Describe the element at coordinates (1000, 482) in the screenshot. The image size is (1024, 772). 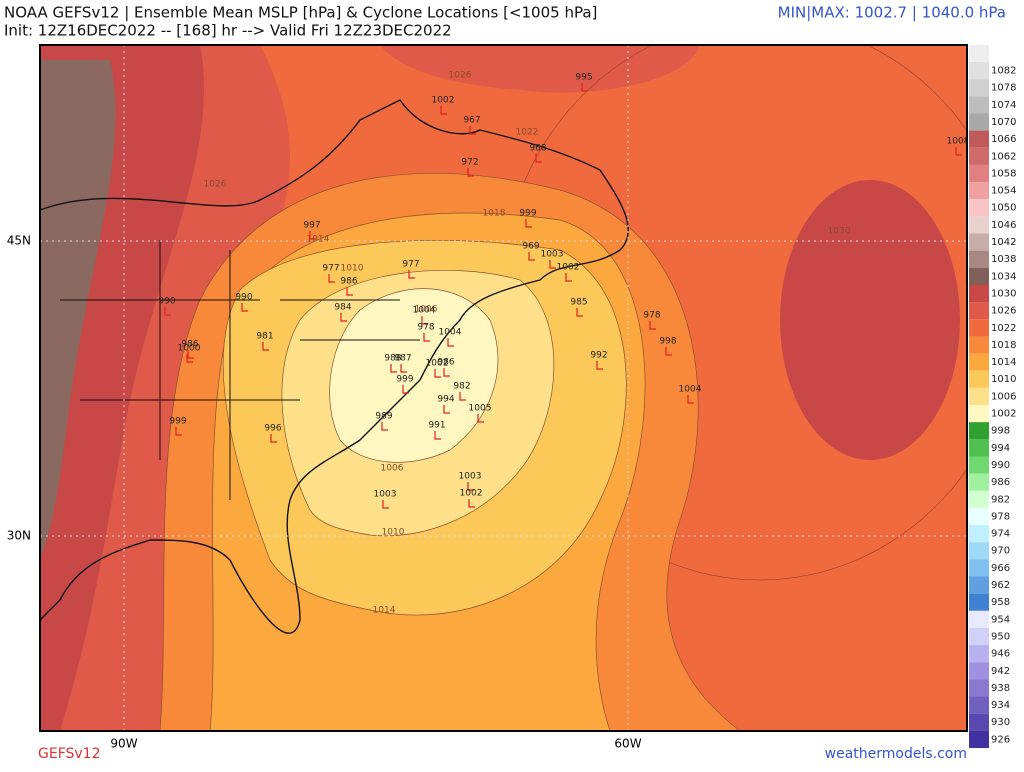
I see `colorbar-label: 986` at that location.